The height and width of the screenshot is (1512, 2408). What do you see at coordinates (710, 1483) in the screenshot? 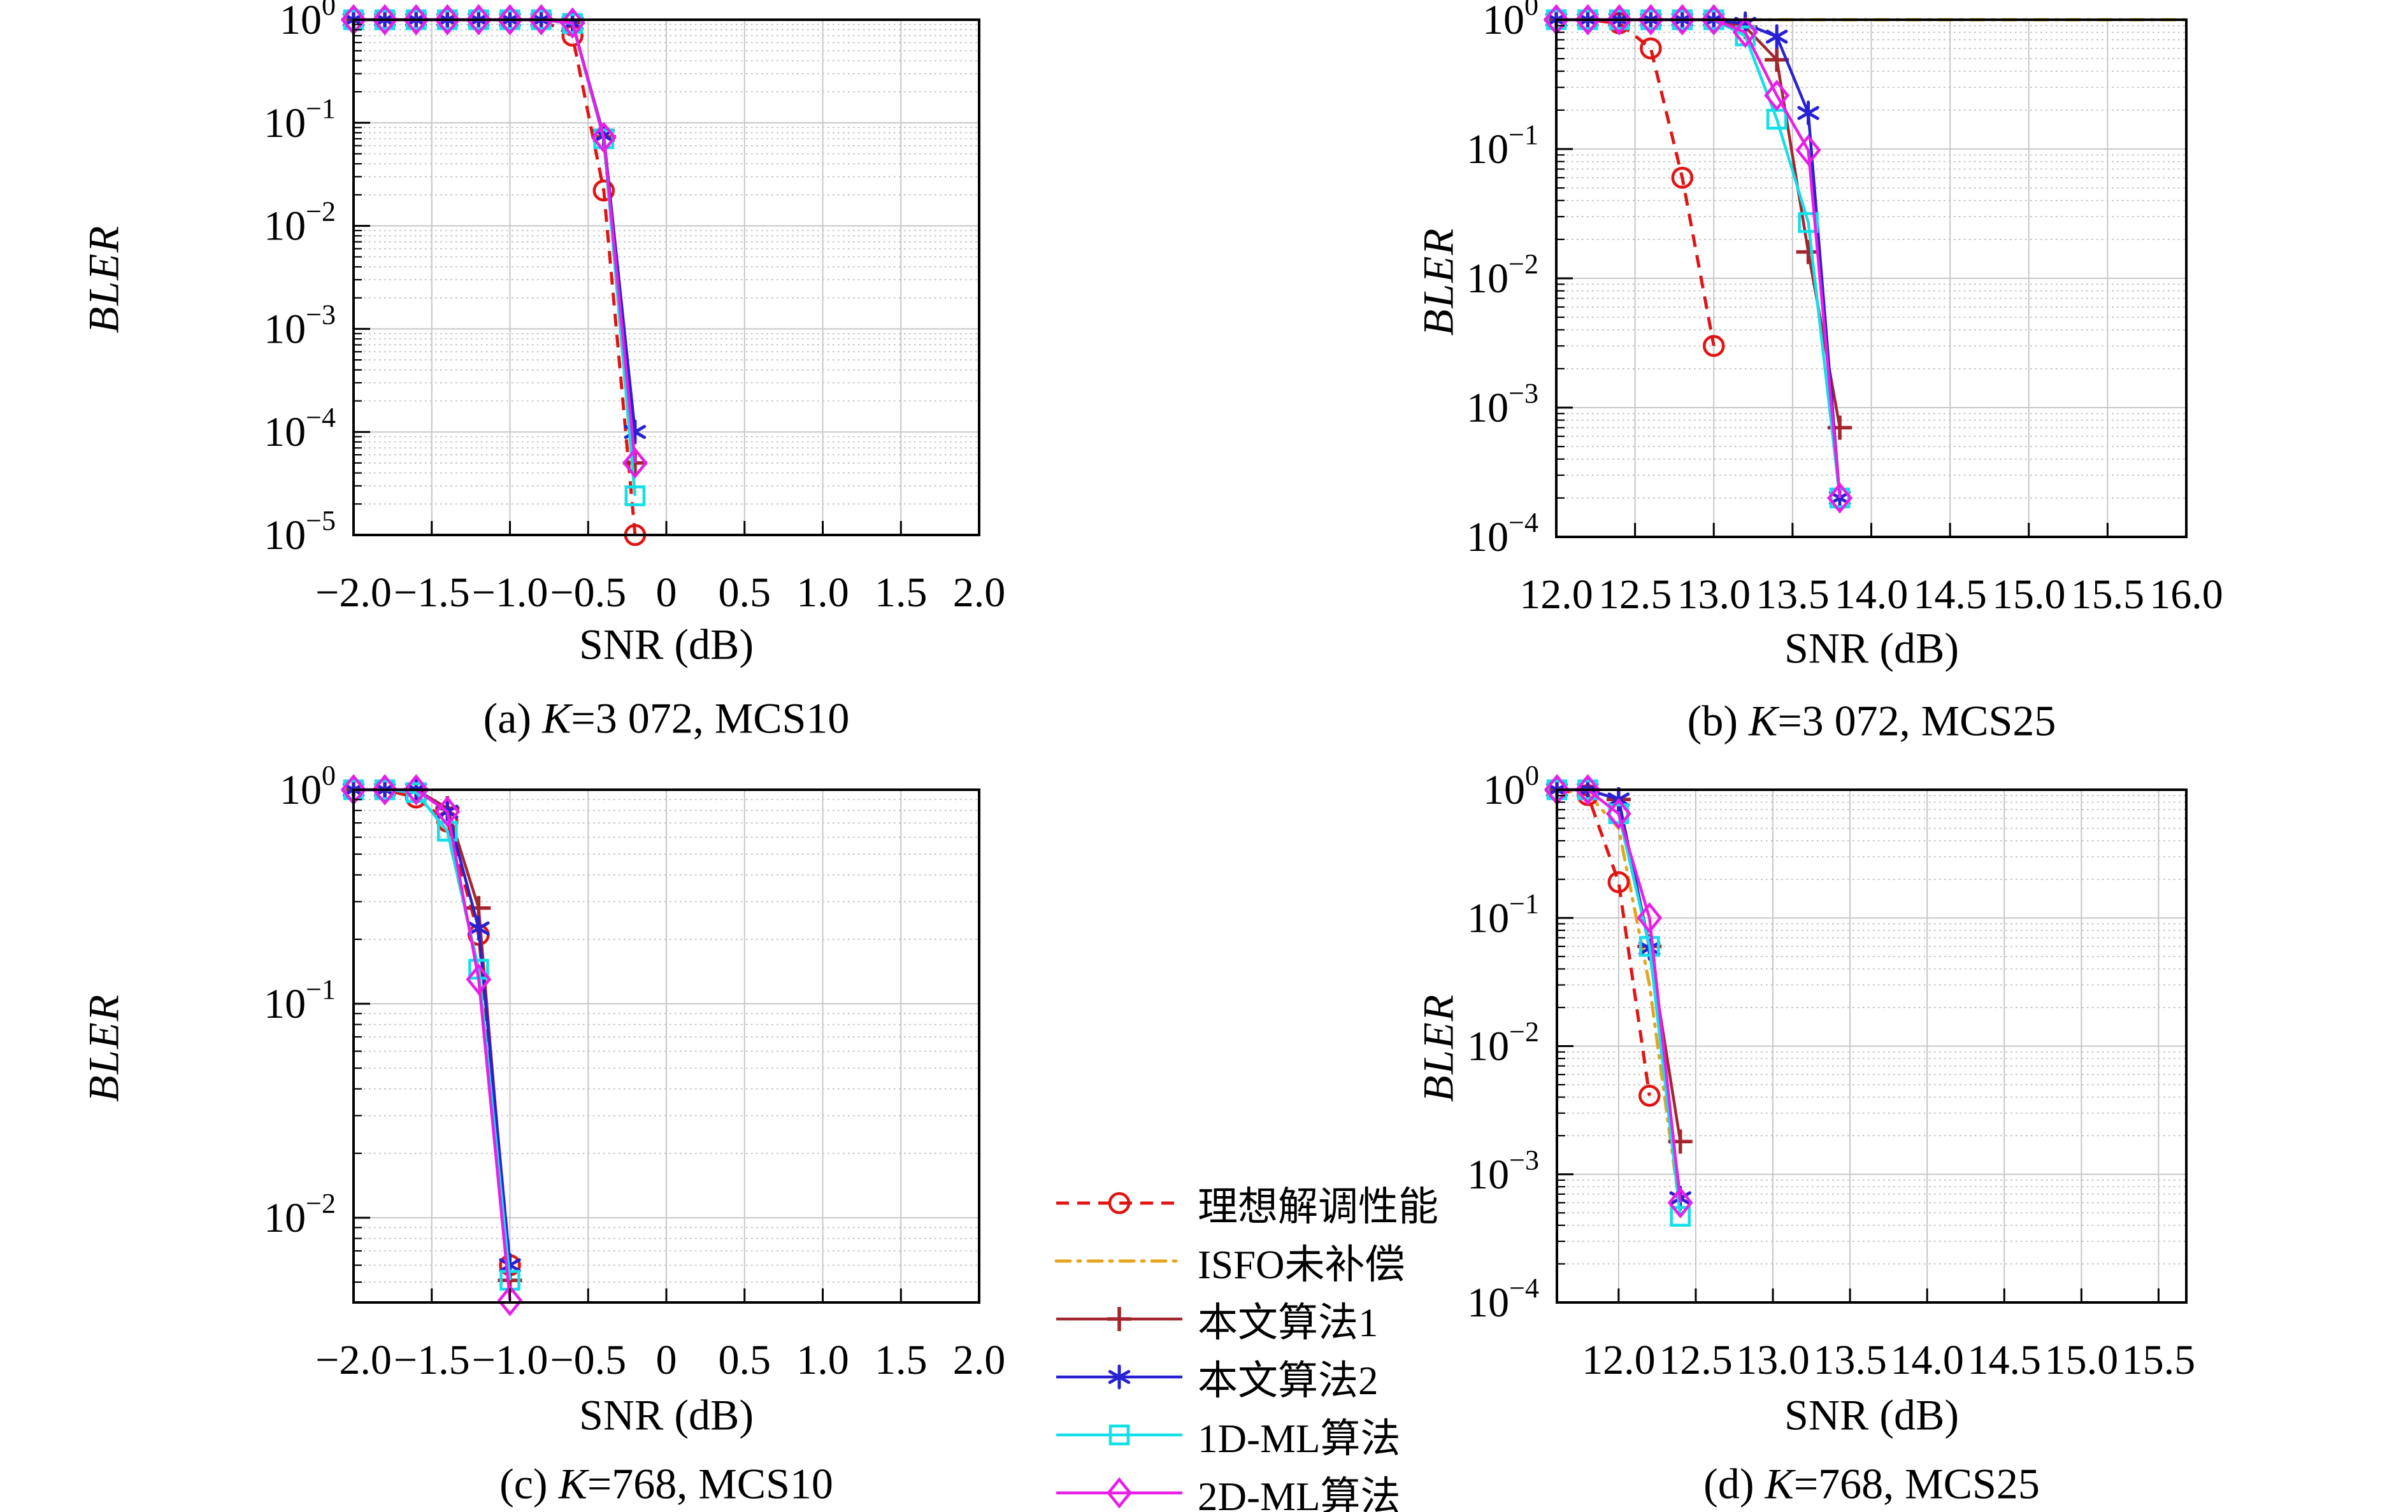
I see `caption-c-rest: =768, MCS10` at bounding box center [710, 1483].